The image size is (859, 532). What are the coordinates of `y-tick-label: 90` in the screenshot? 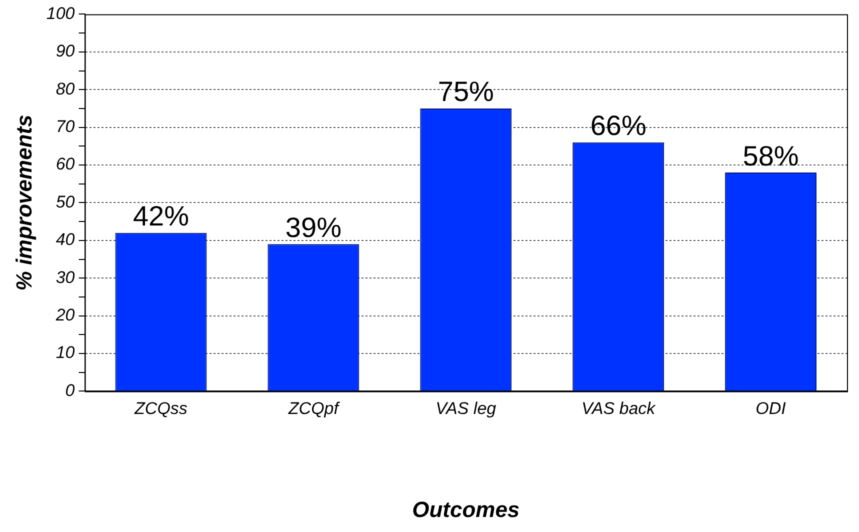 It's located at (66, 51).